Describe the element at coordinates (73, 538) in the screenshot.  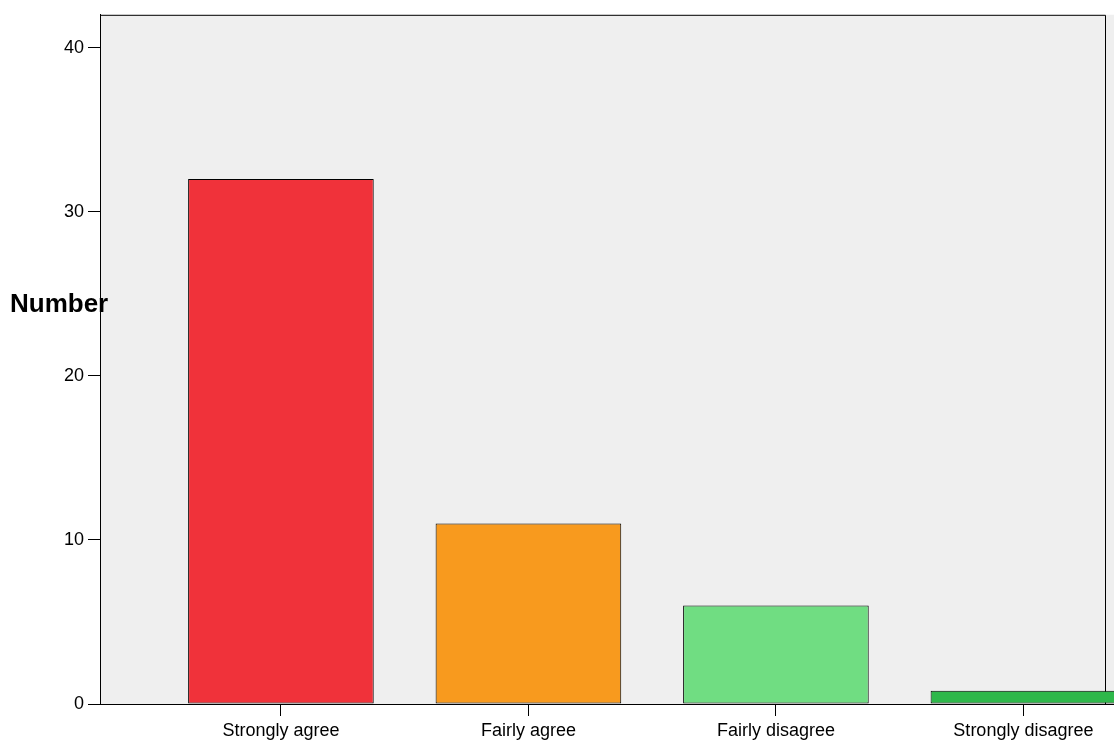
I see `y-tick-label: 10` at that location.